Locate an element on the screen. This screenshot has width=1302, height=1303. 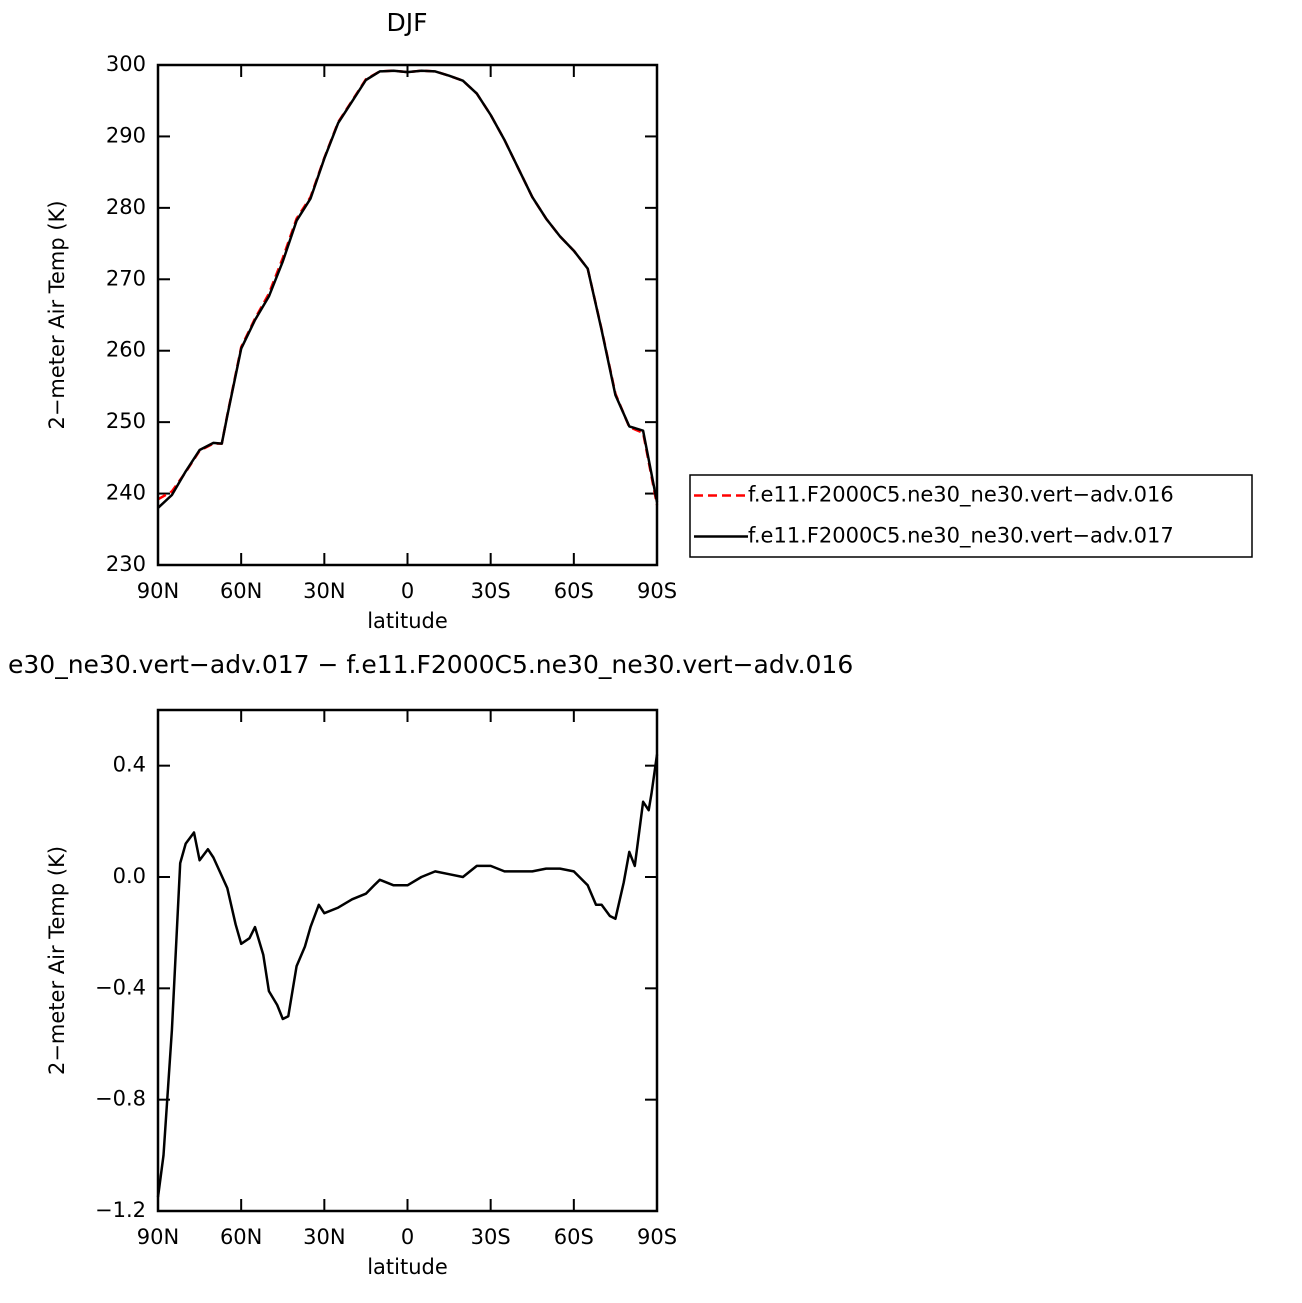
y-tick-label: 270 is located at coordinates (126, 278).